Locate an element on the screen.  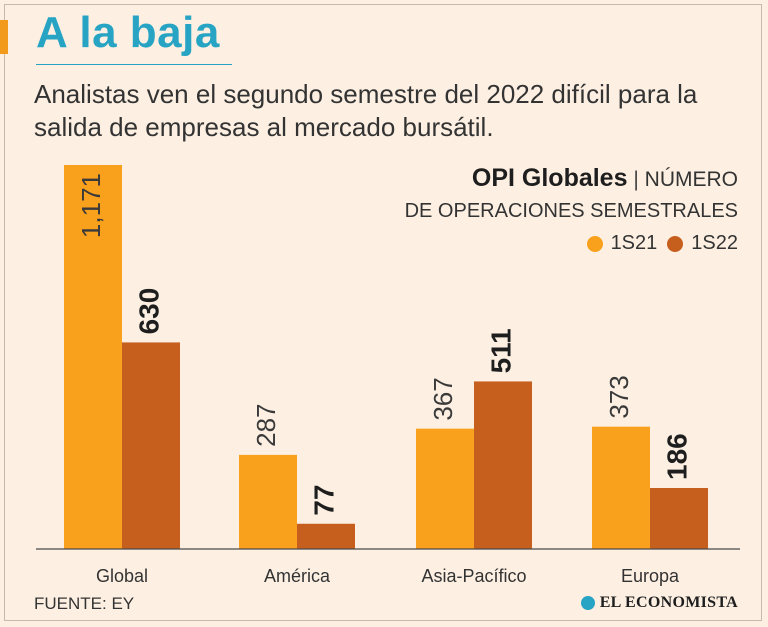
legend-dot-1s21 is located at coordinates (594, 243).